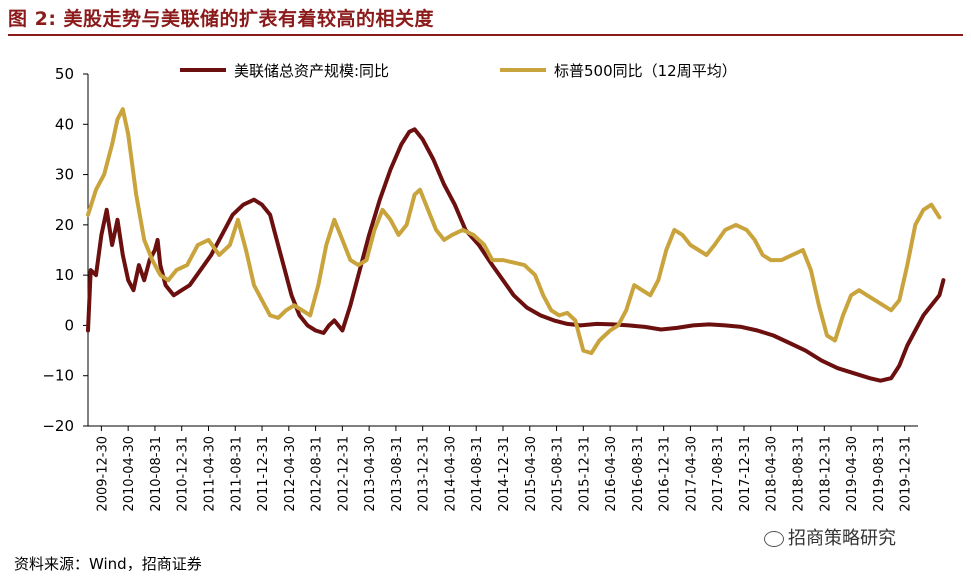 This screenshot has height=579, width=971. Describe the element at coordinates (263, 474) in the screenshot. I see `x-tick-label: 2011-12-31` at that location.